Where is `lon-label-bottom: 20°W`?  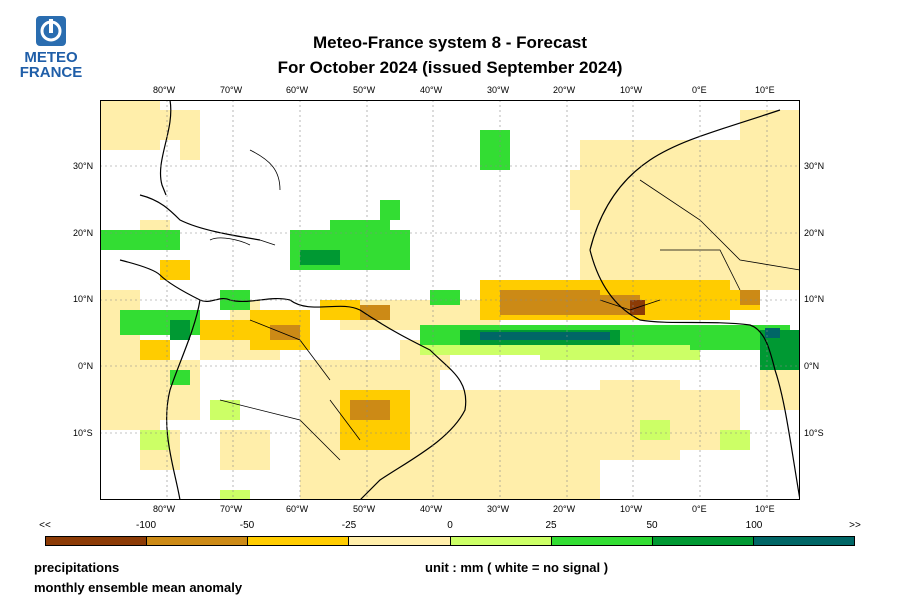 lon-label-bottom: 20°W is located at coordinates (564, 509).